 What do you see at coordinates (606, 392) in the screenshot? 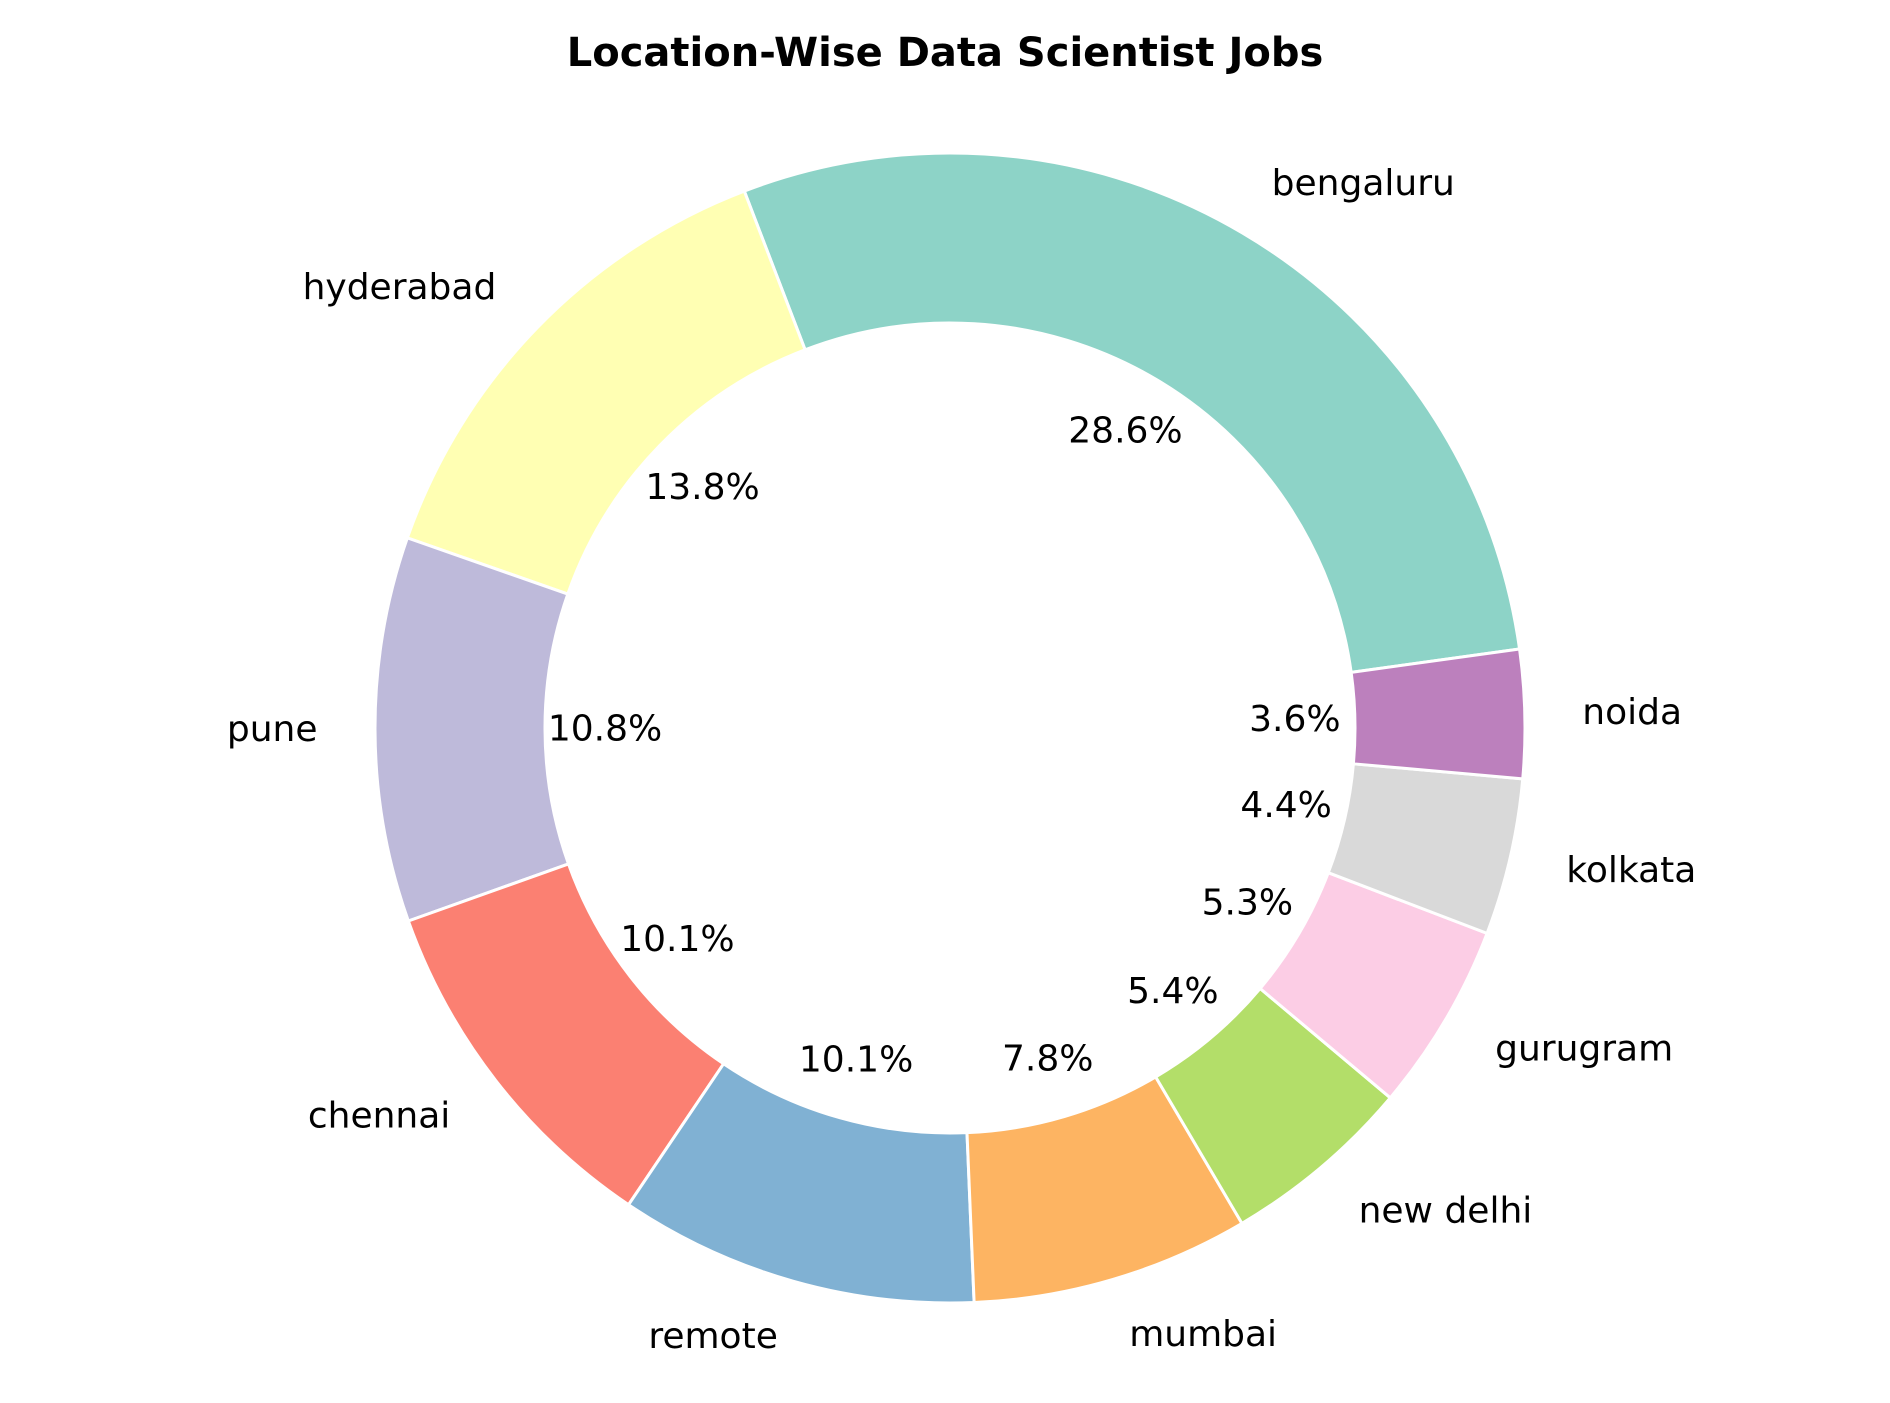
I see `slice-hyderabad` at bounding box center [606, 392].